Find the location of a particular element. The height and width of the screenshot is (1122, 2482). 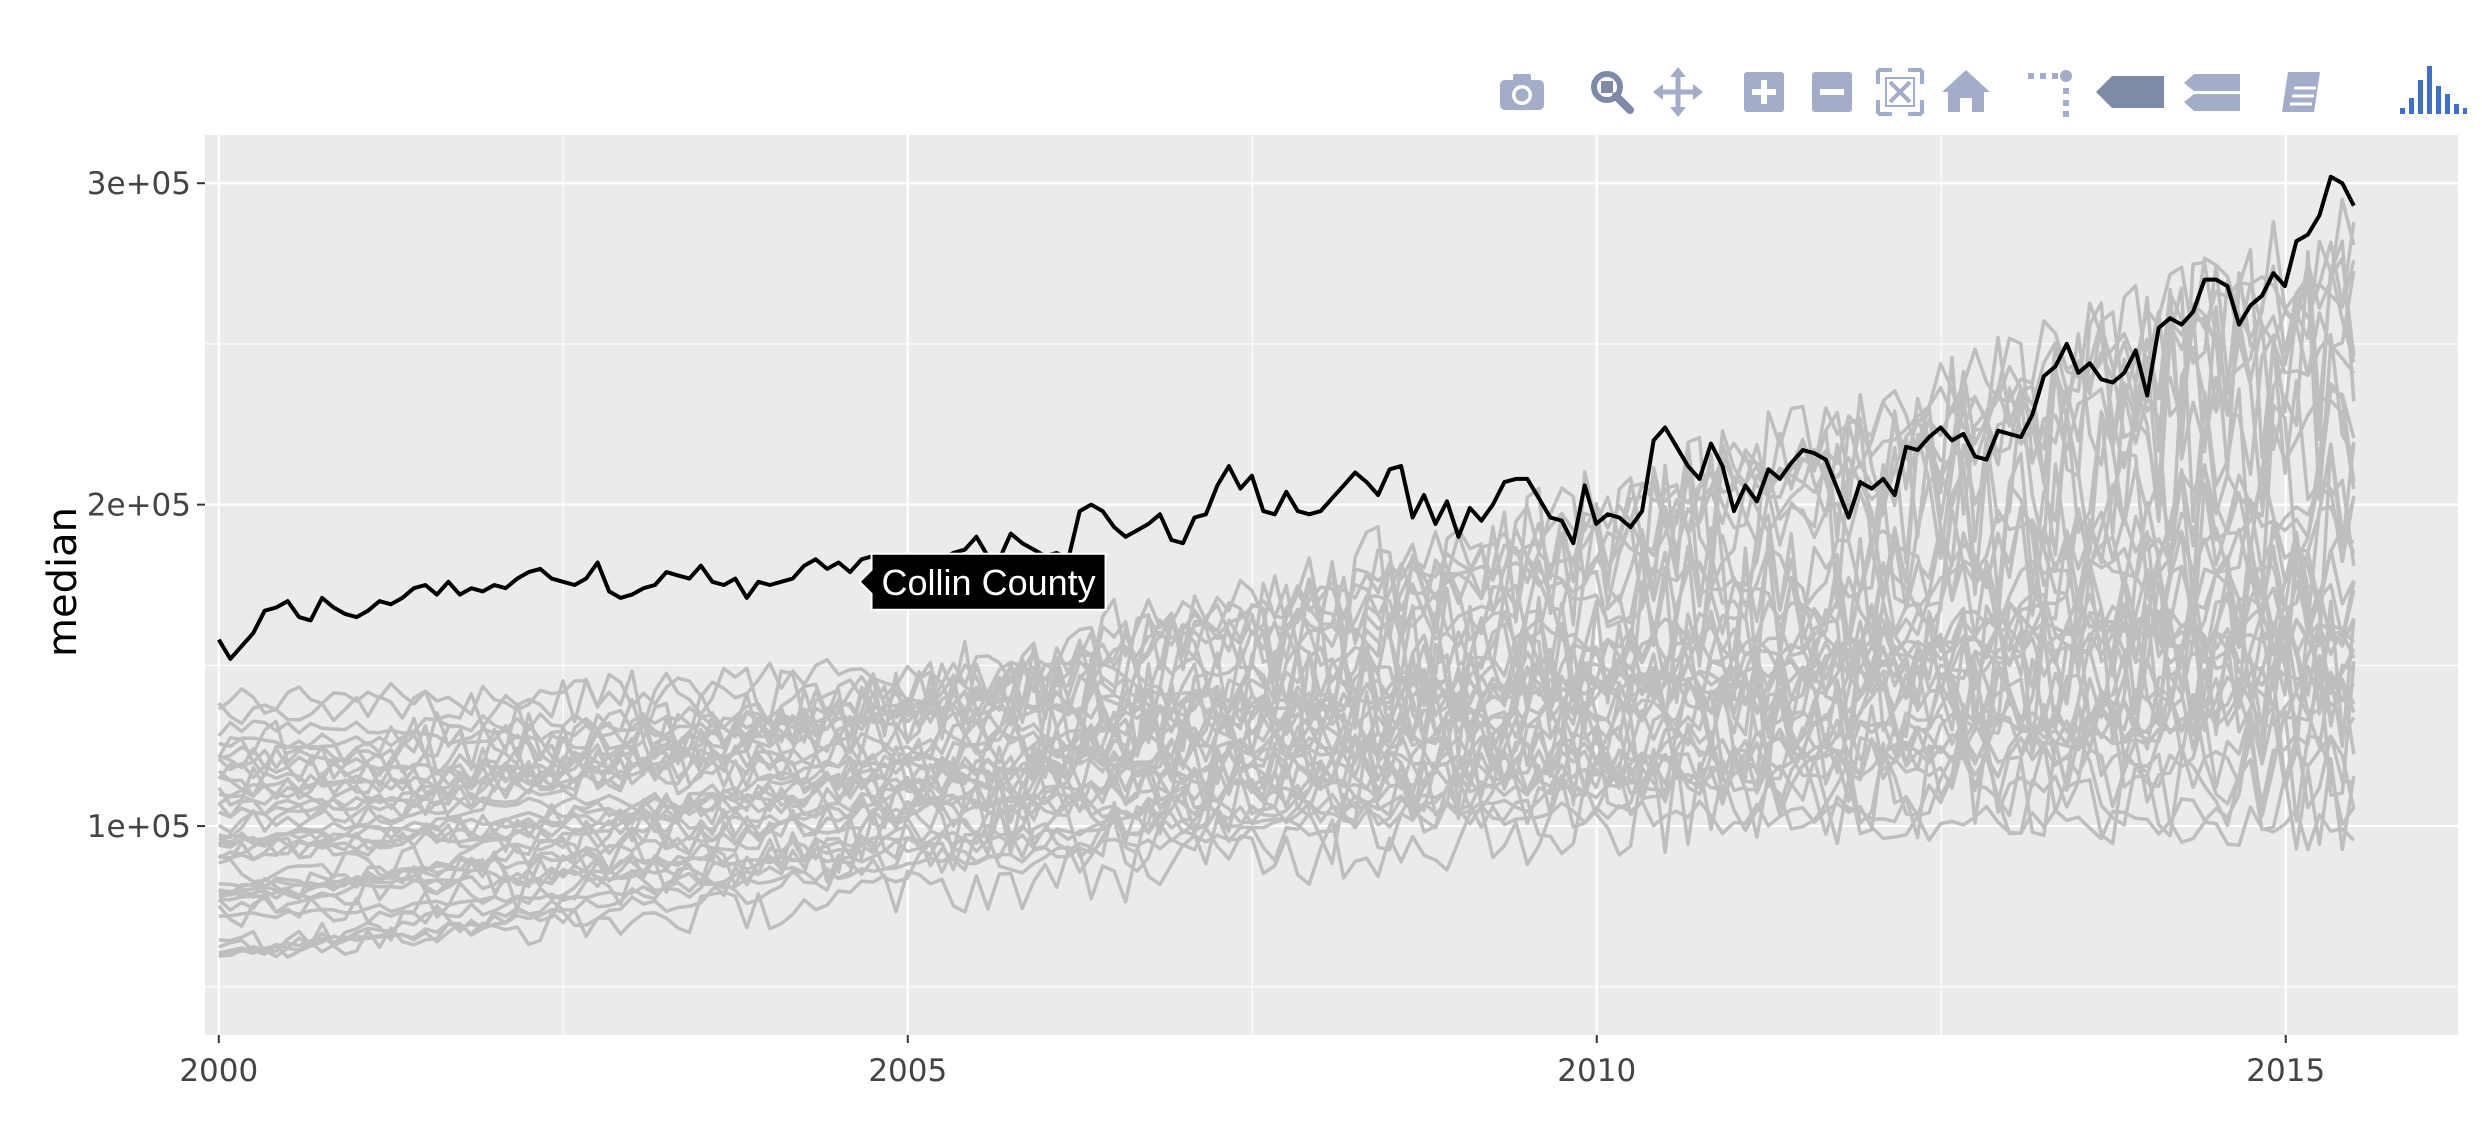

plotly-bars-icon is located at coordinates (2433, 90).